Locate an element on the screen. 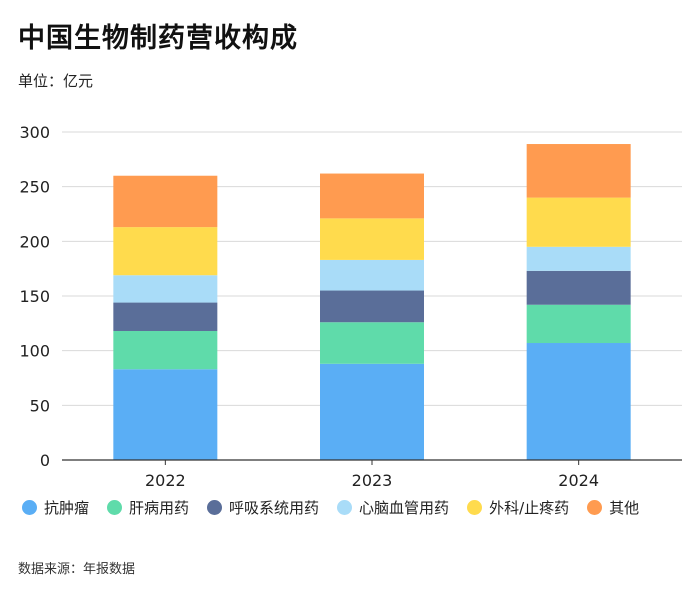  bar-2023-抗肿瘤 is located at coordinates (372, 411).